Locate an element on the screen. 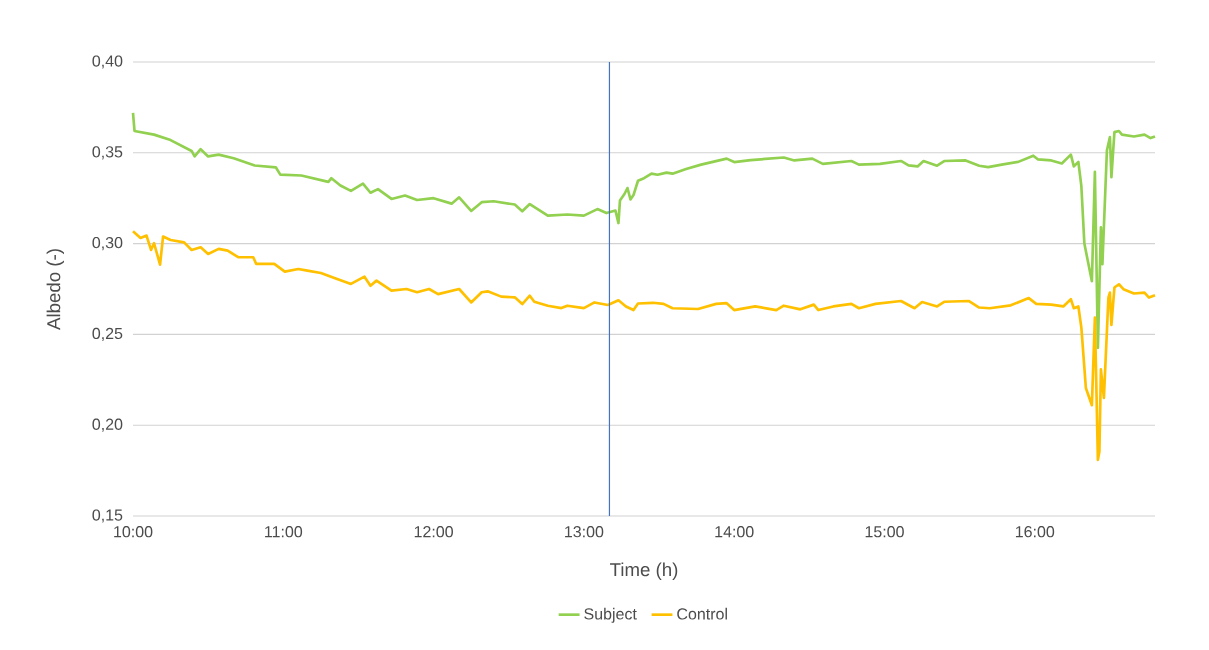  legend-label: Subject is located at coordinates (610, 615).